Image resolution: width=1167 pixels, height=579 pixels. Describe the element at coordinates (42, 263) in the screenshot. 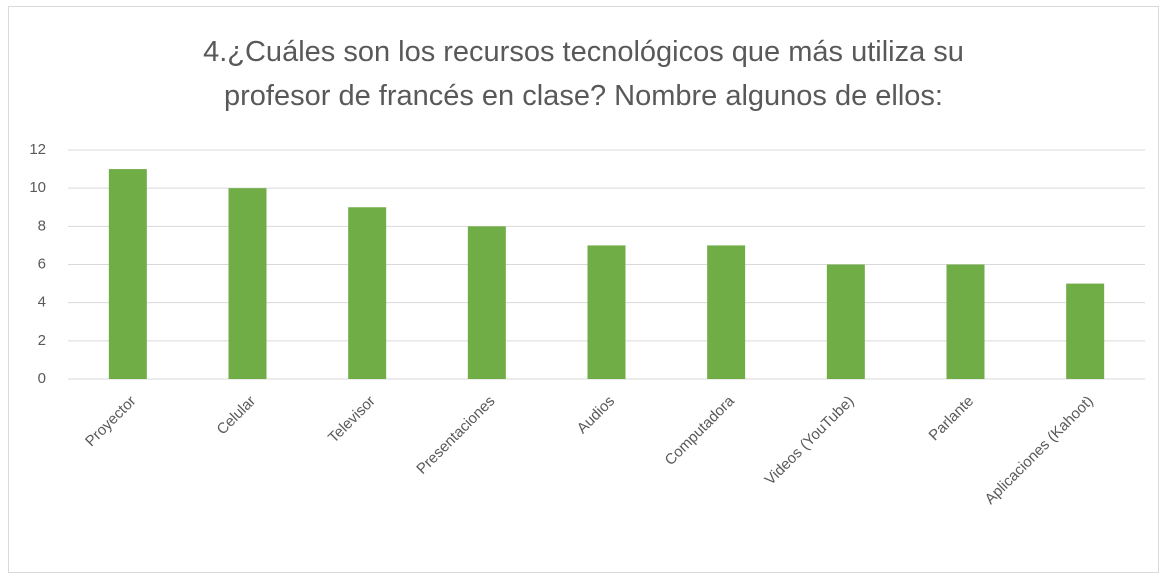

I see `y-tick-label: 6` at that location.